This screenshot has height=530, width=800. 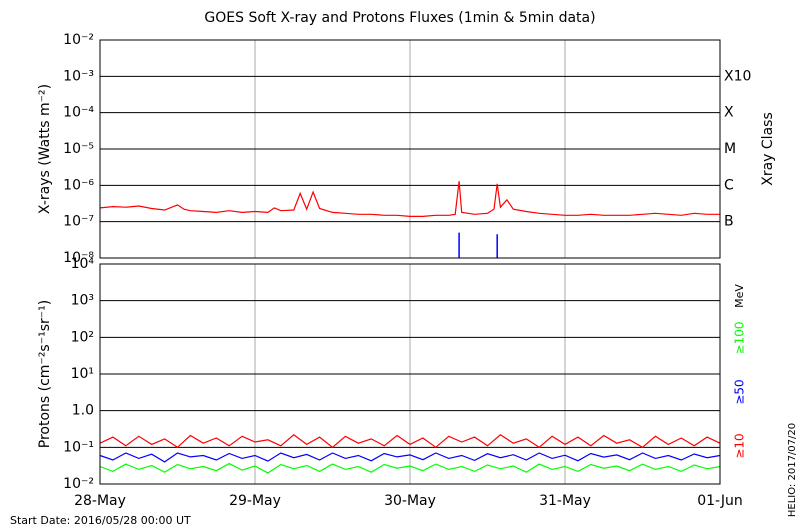 What do you see at coordinates (410, 501) in the screenshot?
I see `x-tick-label: 30-May` at bounding box center [410, 501].